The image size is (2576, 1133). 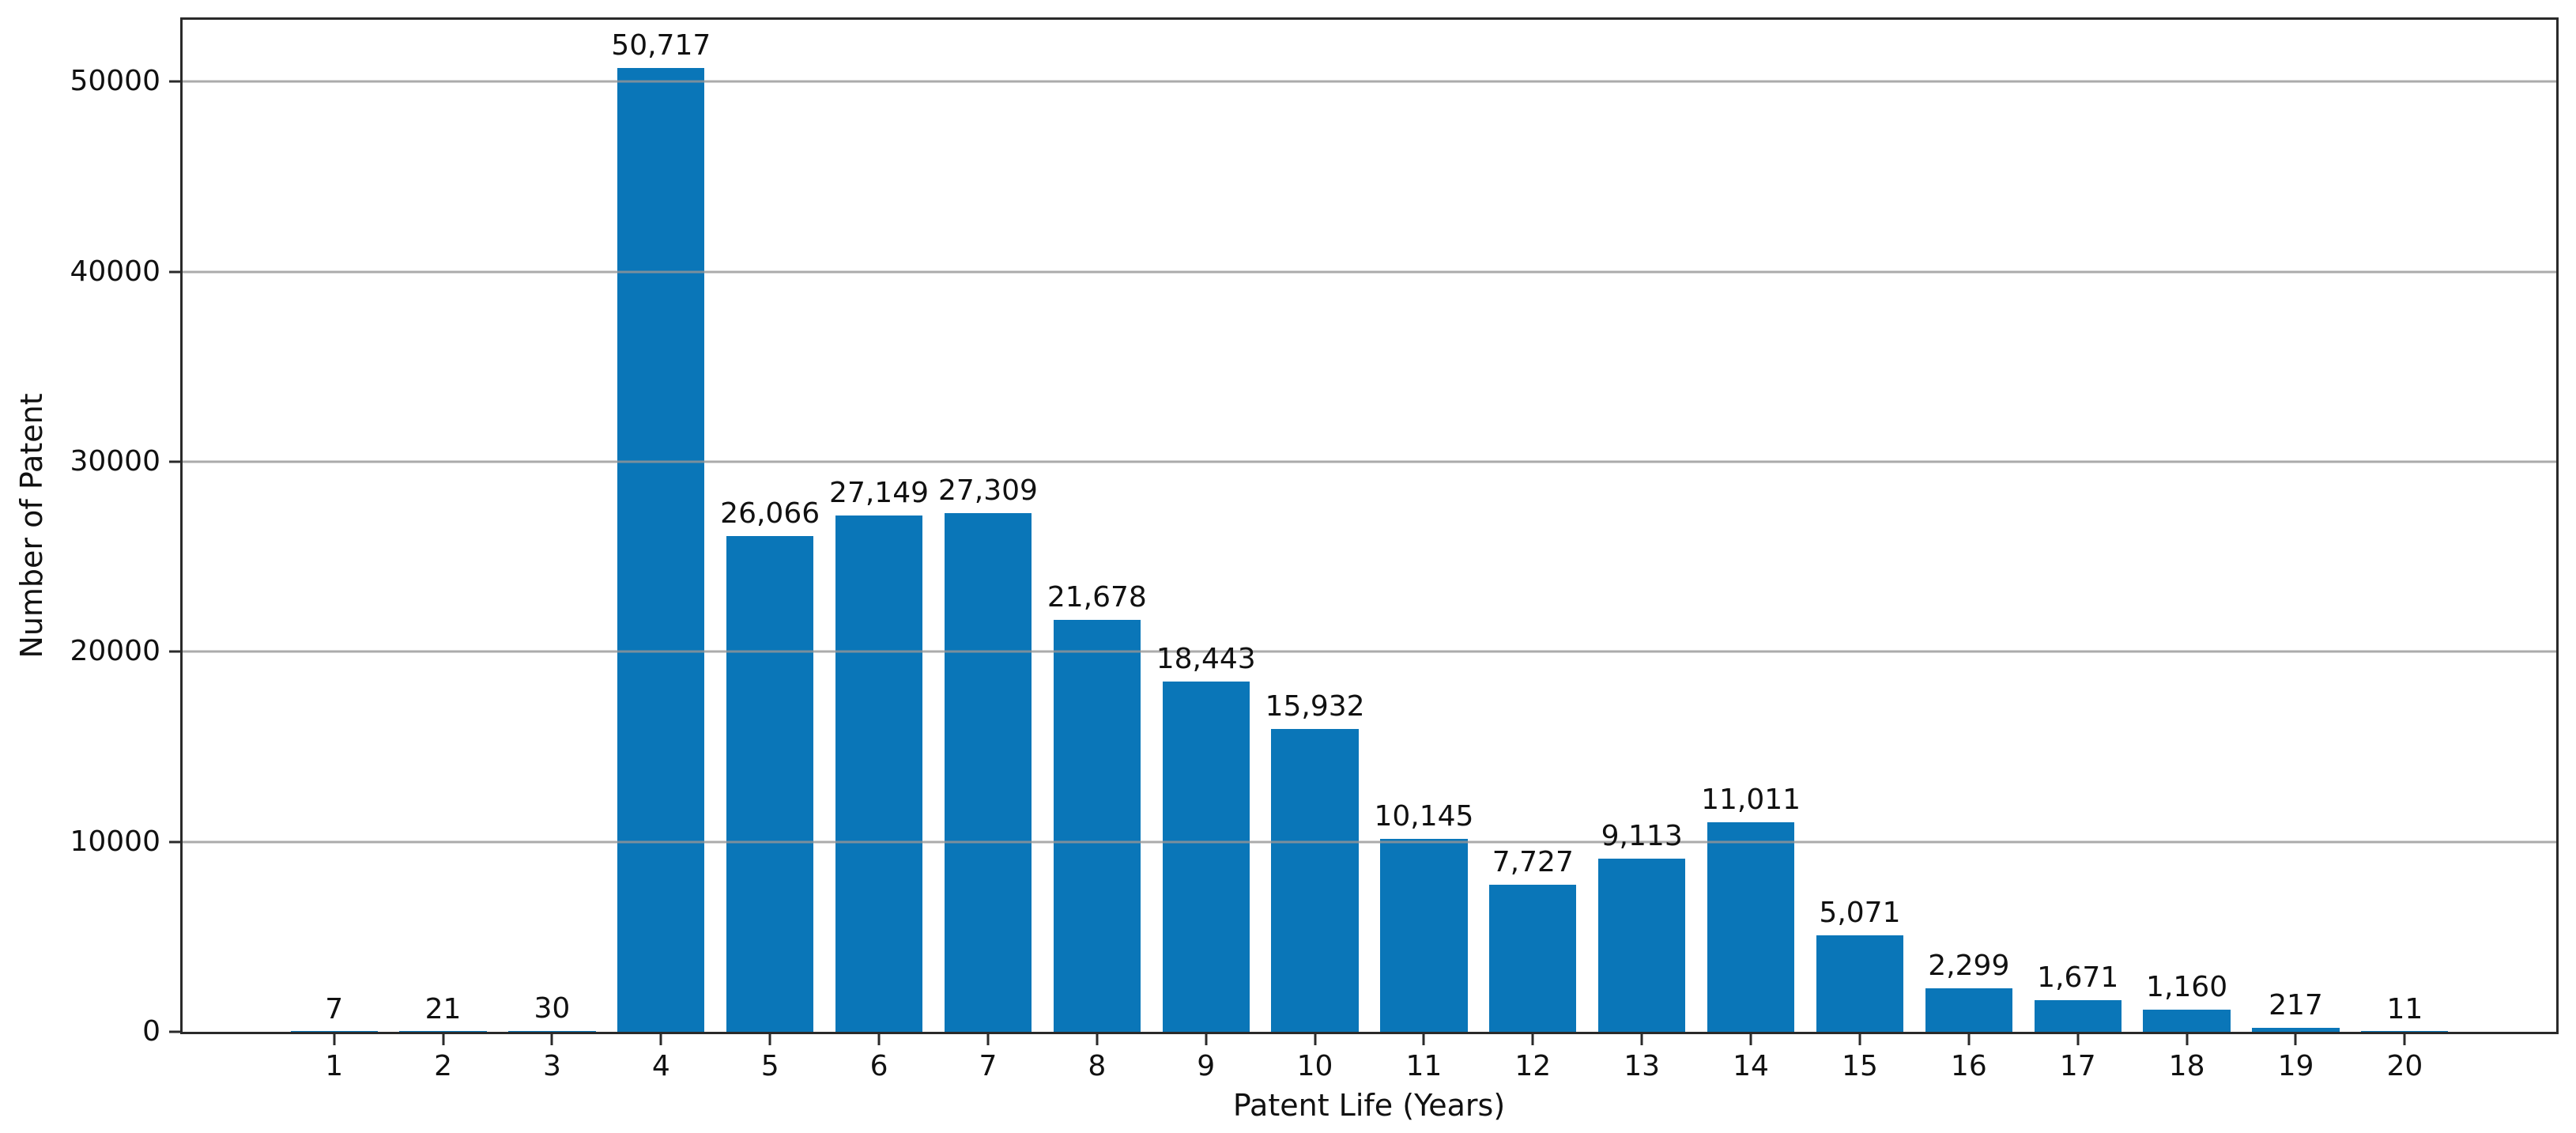 What do you see at coordinates (1206, 1066) in the screenshot?
I see `x-tick-label-9: 9` at bounding box center [1206, 1066].